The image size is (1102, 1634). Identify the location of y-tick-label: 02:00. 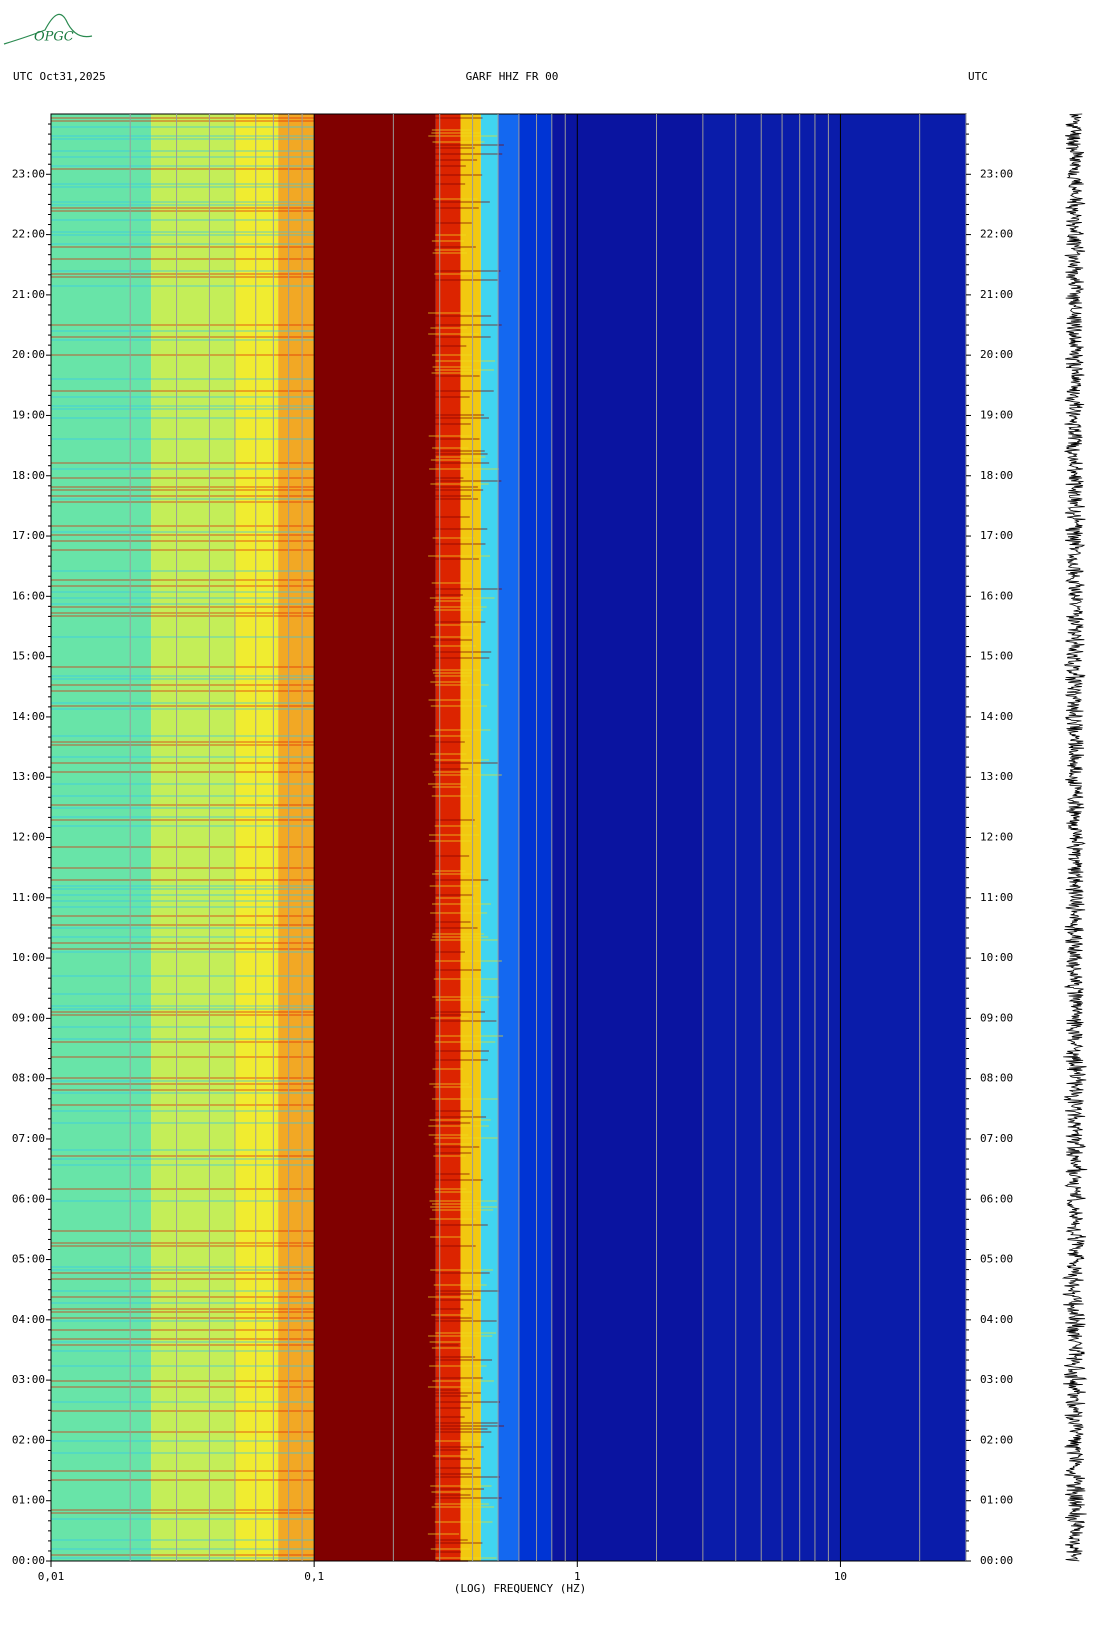
(28, 1439).